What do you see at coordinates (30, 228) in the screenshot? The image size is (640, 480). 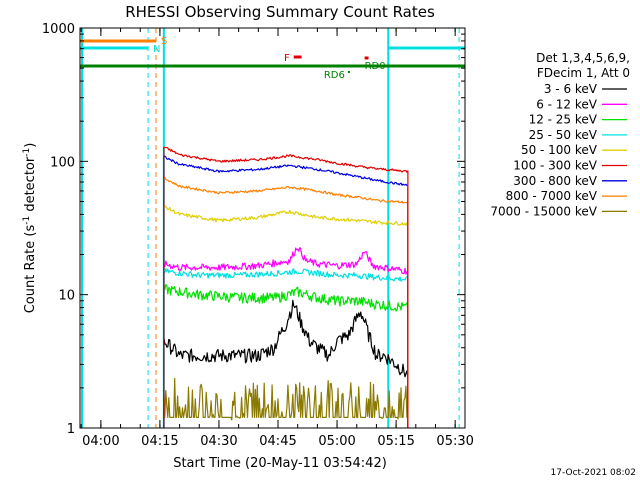 I see `y-axis-label: Count Rate (s-1 detector-1)` at bounding box center [30, 228].